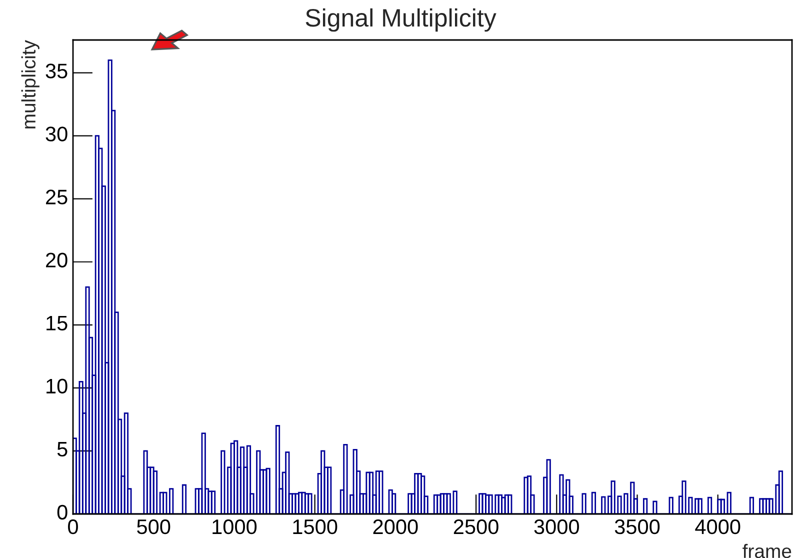 This screenshot has width=801, height=558. What do you see at coordinates (476, 526) in the screenshot?
I see `x-tick-label: 2500` at bounding box center [476, 526].